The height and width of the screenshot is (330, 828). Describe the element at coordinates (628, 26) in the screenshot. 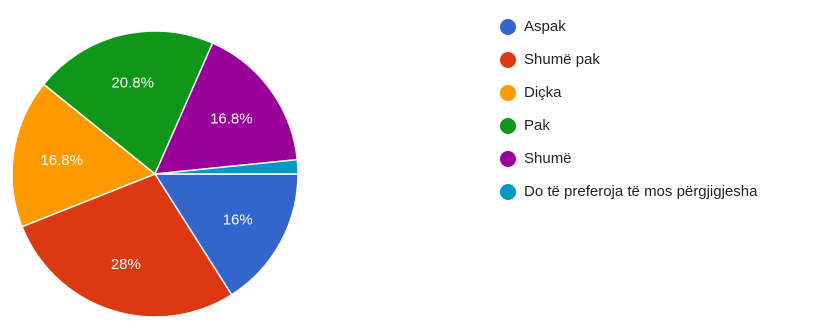

I see `legend-item: Aspak` at that location.